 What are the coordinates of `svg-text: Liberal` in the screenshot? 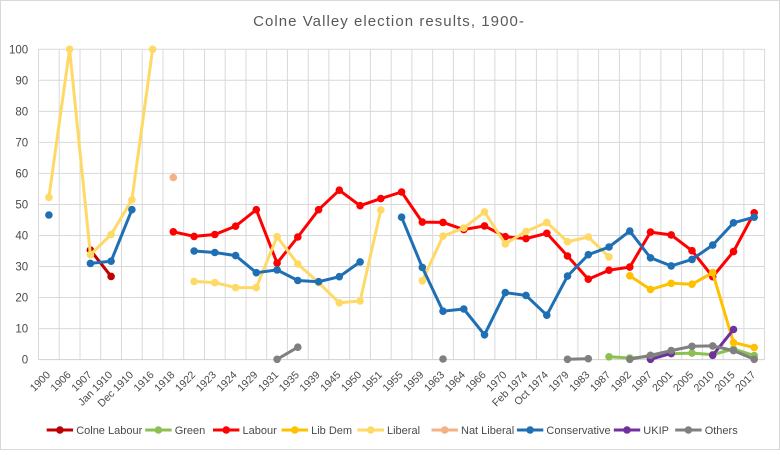 It's located at (403, 431).